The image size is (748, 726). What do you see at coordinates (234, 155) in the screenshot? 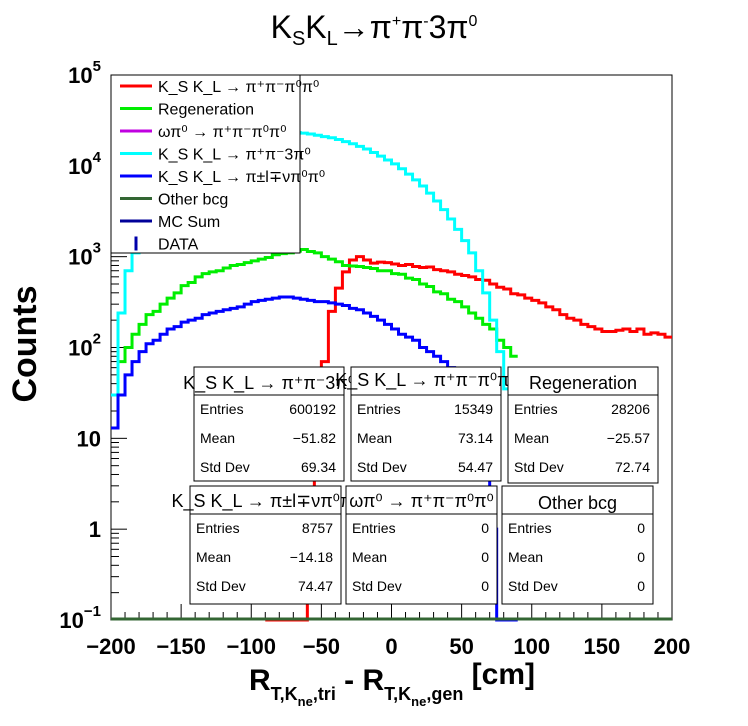
I see `legend-label: K_S K_L → π⁺π⁻3π⁰` at bounding box center [234, 155].